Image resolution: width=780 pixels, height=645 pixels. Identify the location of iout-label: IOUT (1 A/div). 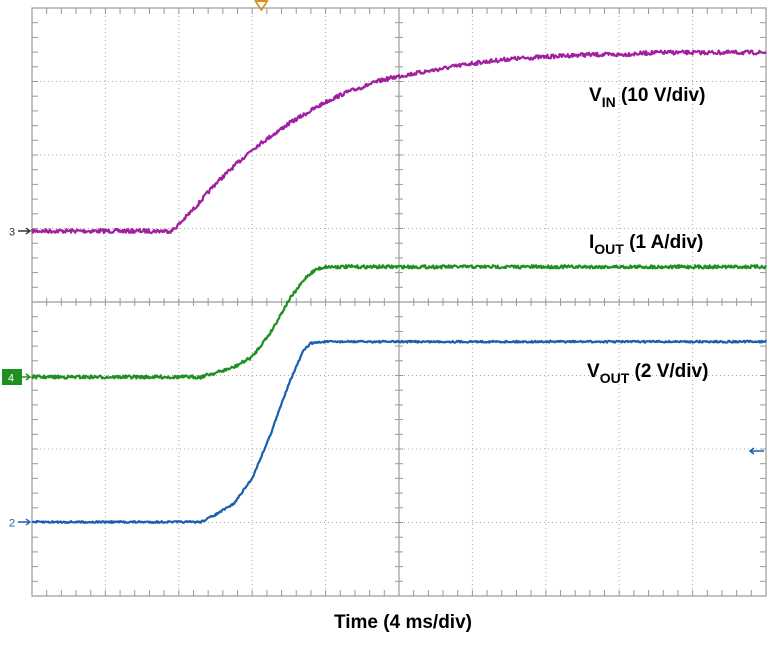
(646, 244).